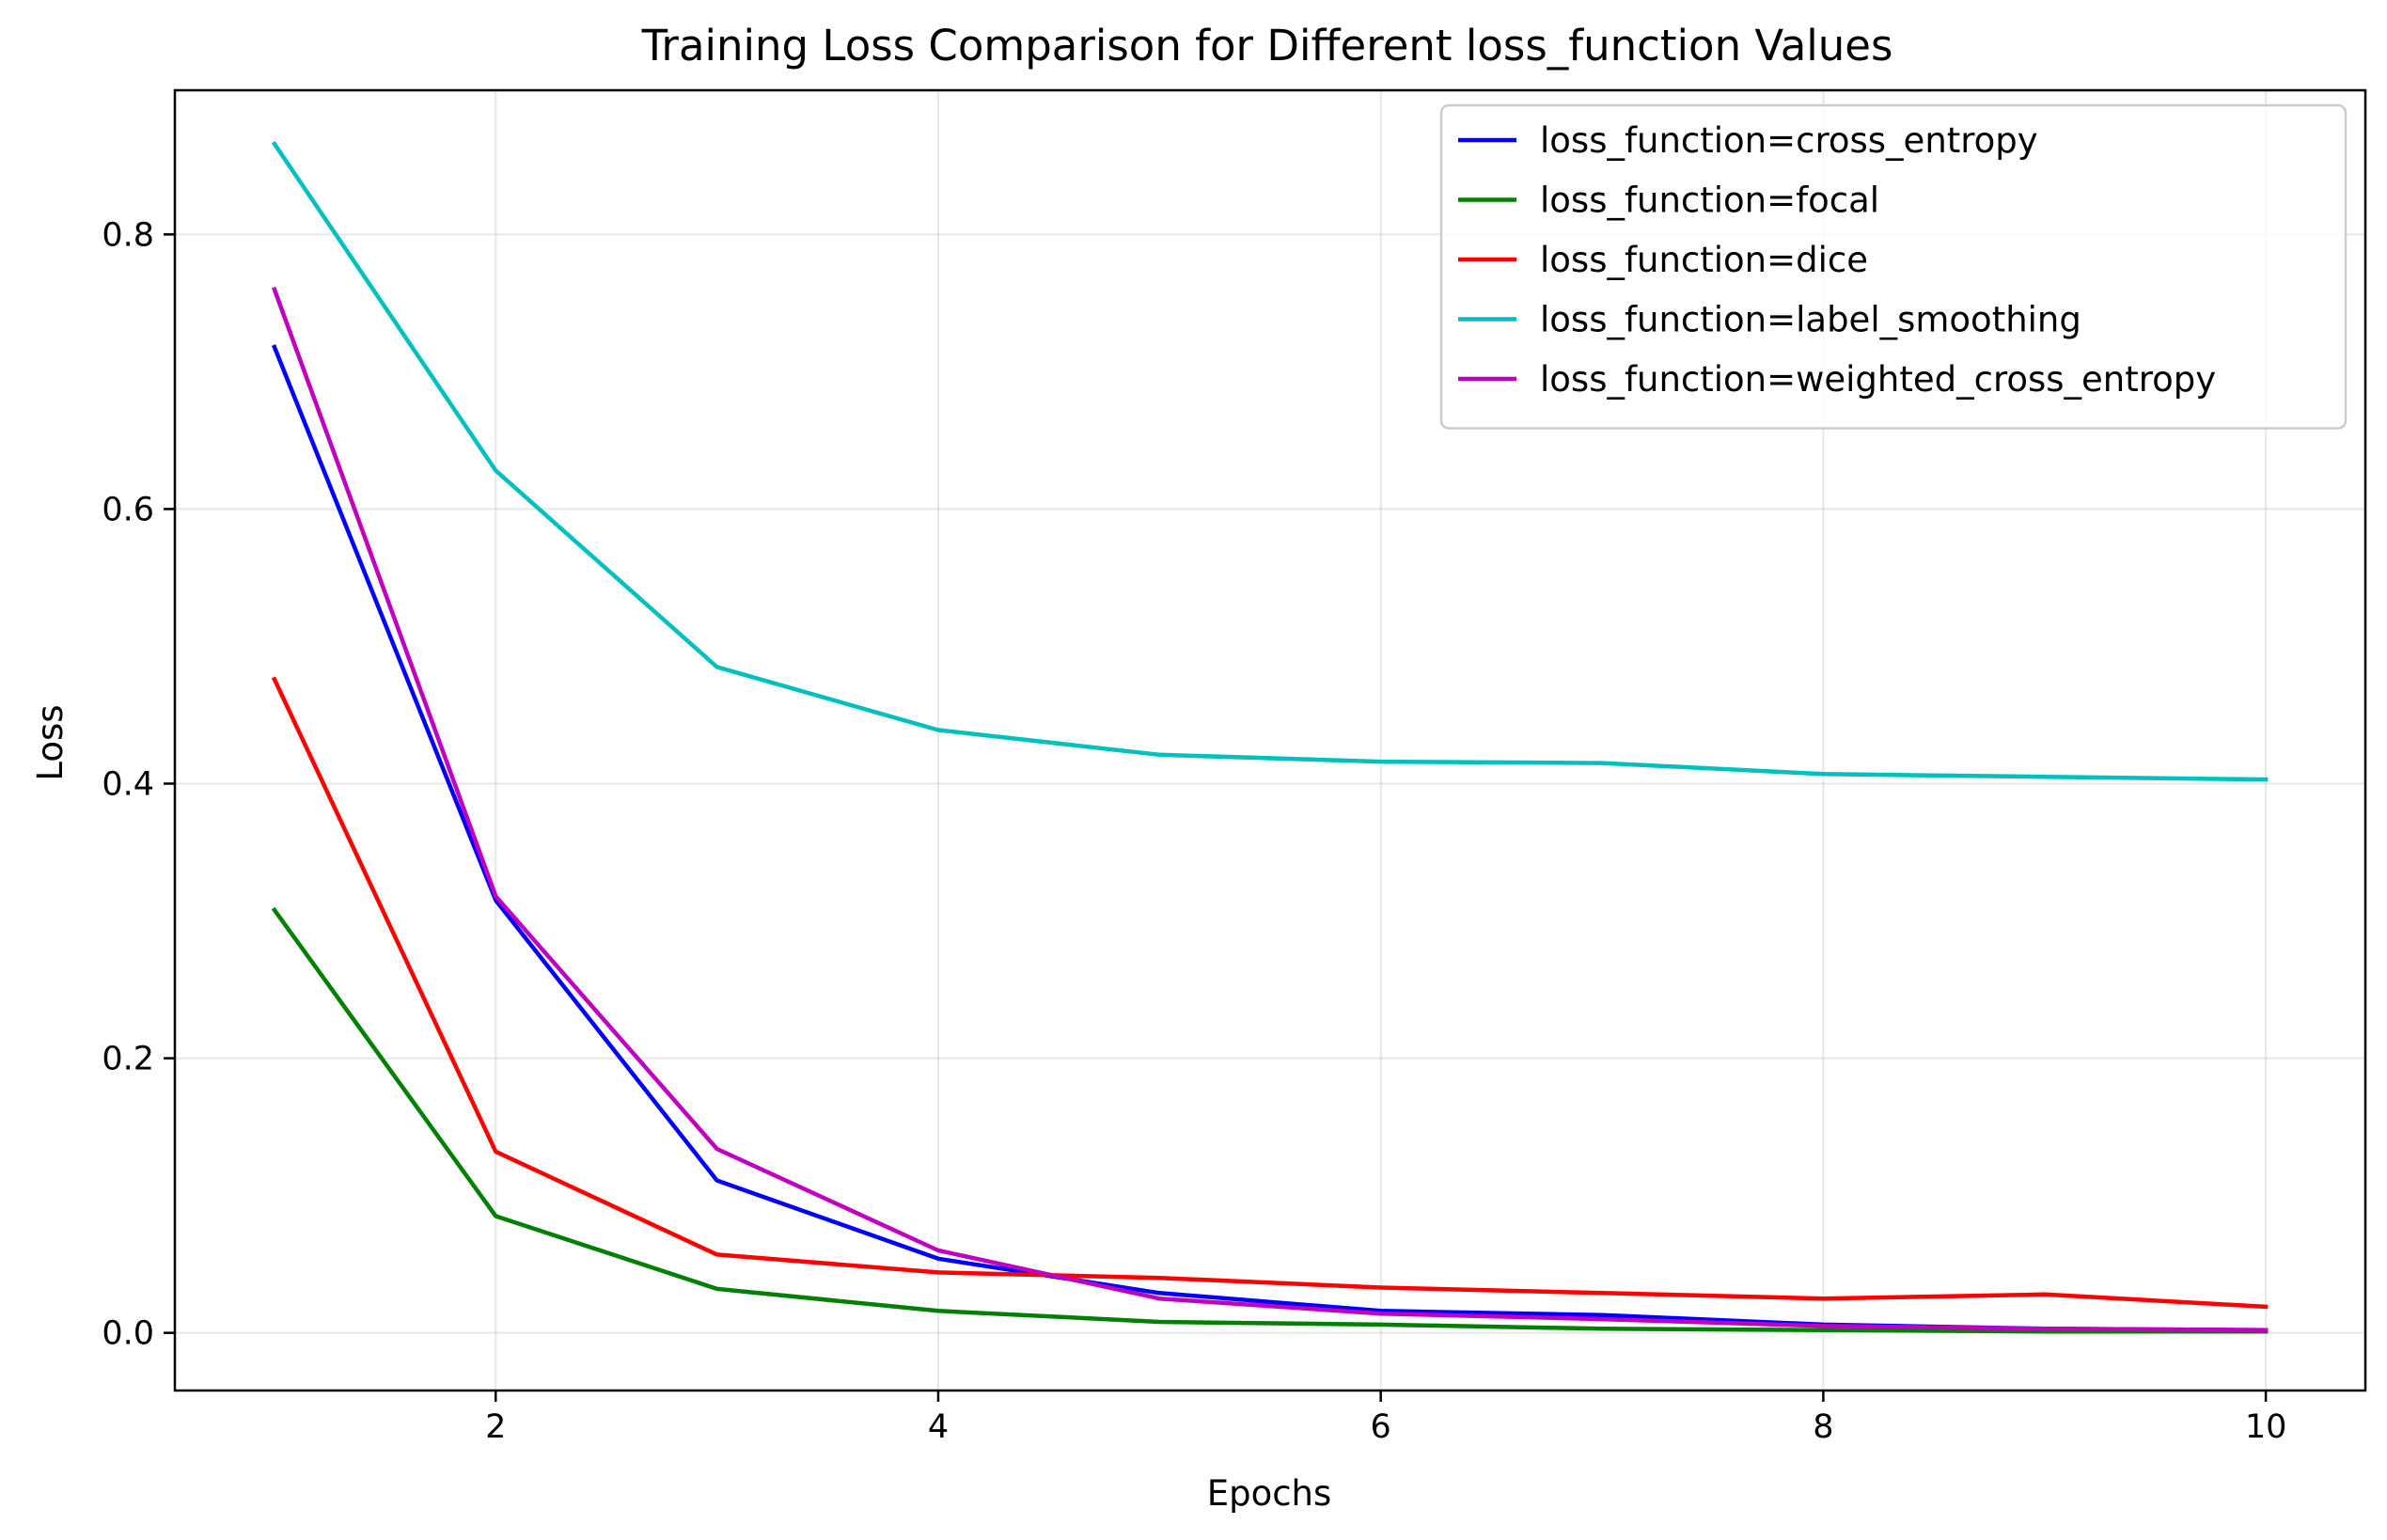 This screenshot has height=1540, width=2387. Describe the element at coordinates (1823, 1427) in the screenshot. I see `x-tick-label: 8` at that location.